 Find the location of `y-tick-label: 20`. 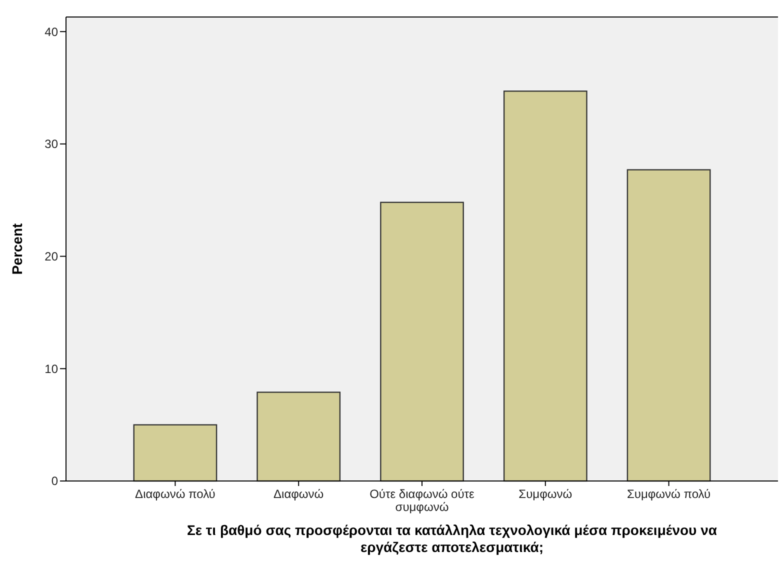

y-tick-label: 20 is located at coordinates (51, 257).